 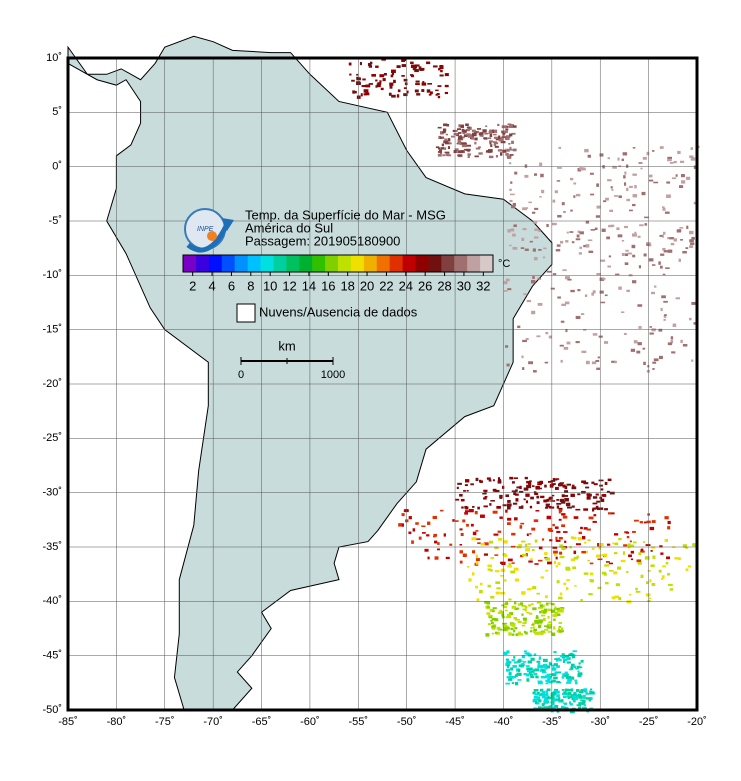 What do you see at coordinates (209, 230) in the screenshot?
I see `logo: INPE` at bounding box center [209, 230].